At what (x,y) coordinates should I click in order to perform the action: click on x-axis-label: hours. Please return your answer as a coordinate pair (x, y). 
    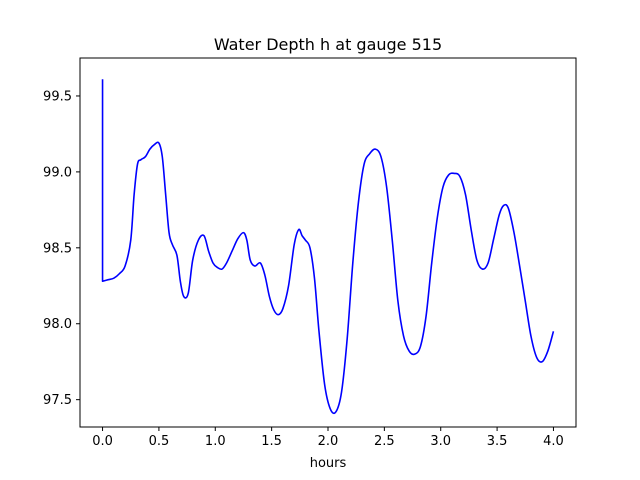
    Looking at the image, I should click on (328, 463).